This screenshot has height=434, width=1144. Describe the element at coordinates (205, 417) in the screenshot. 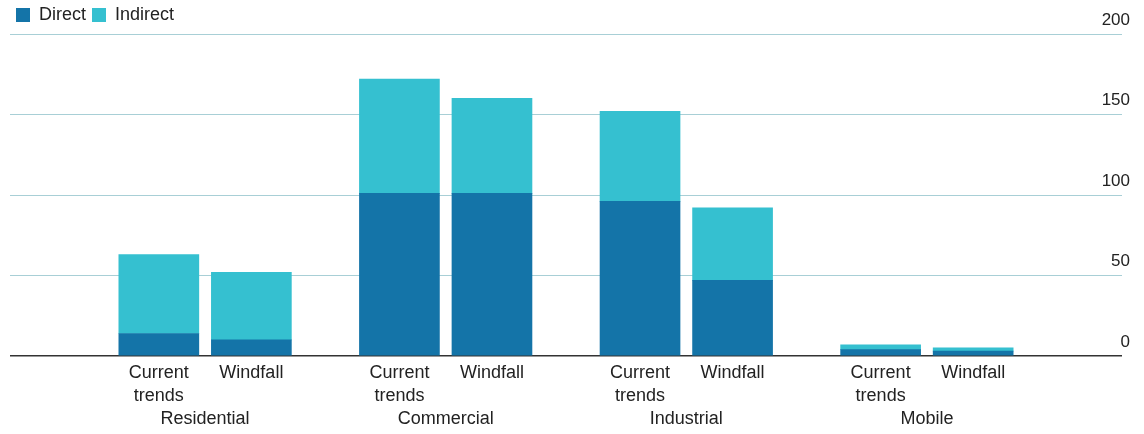

I see `text: Residential` at that location.